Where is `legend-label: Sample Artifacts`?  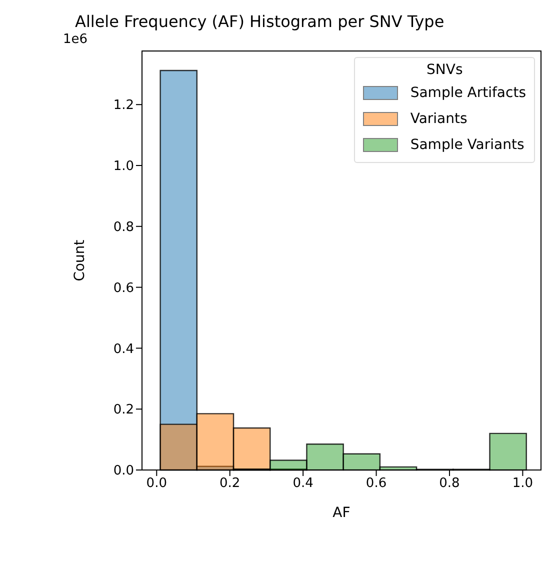
legend-label: Sample Artifacts is located at coordinates (468, 93).